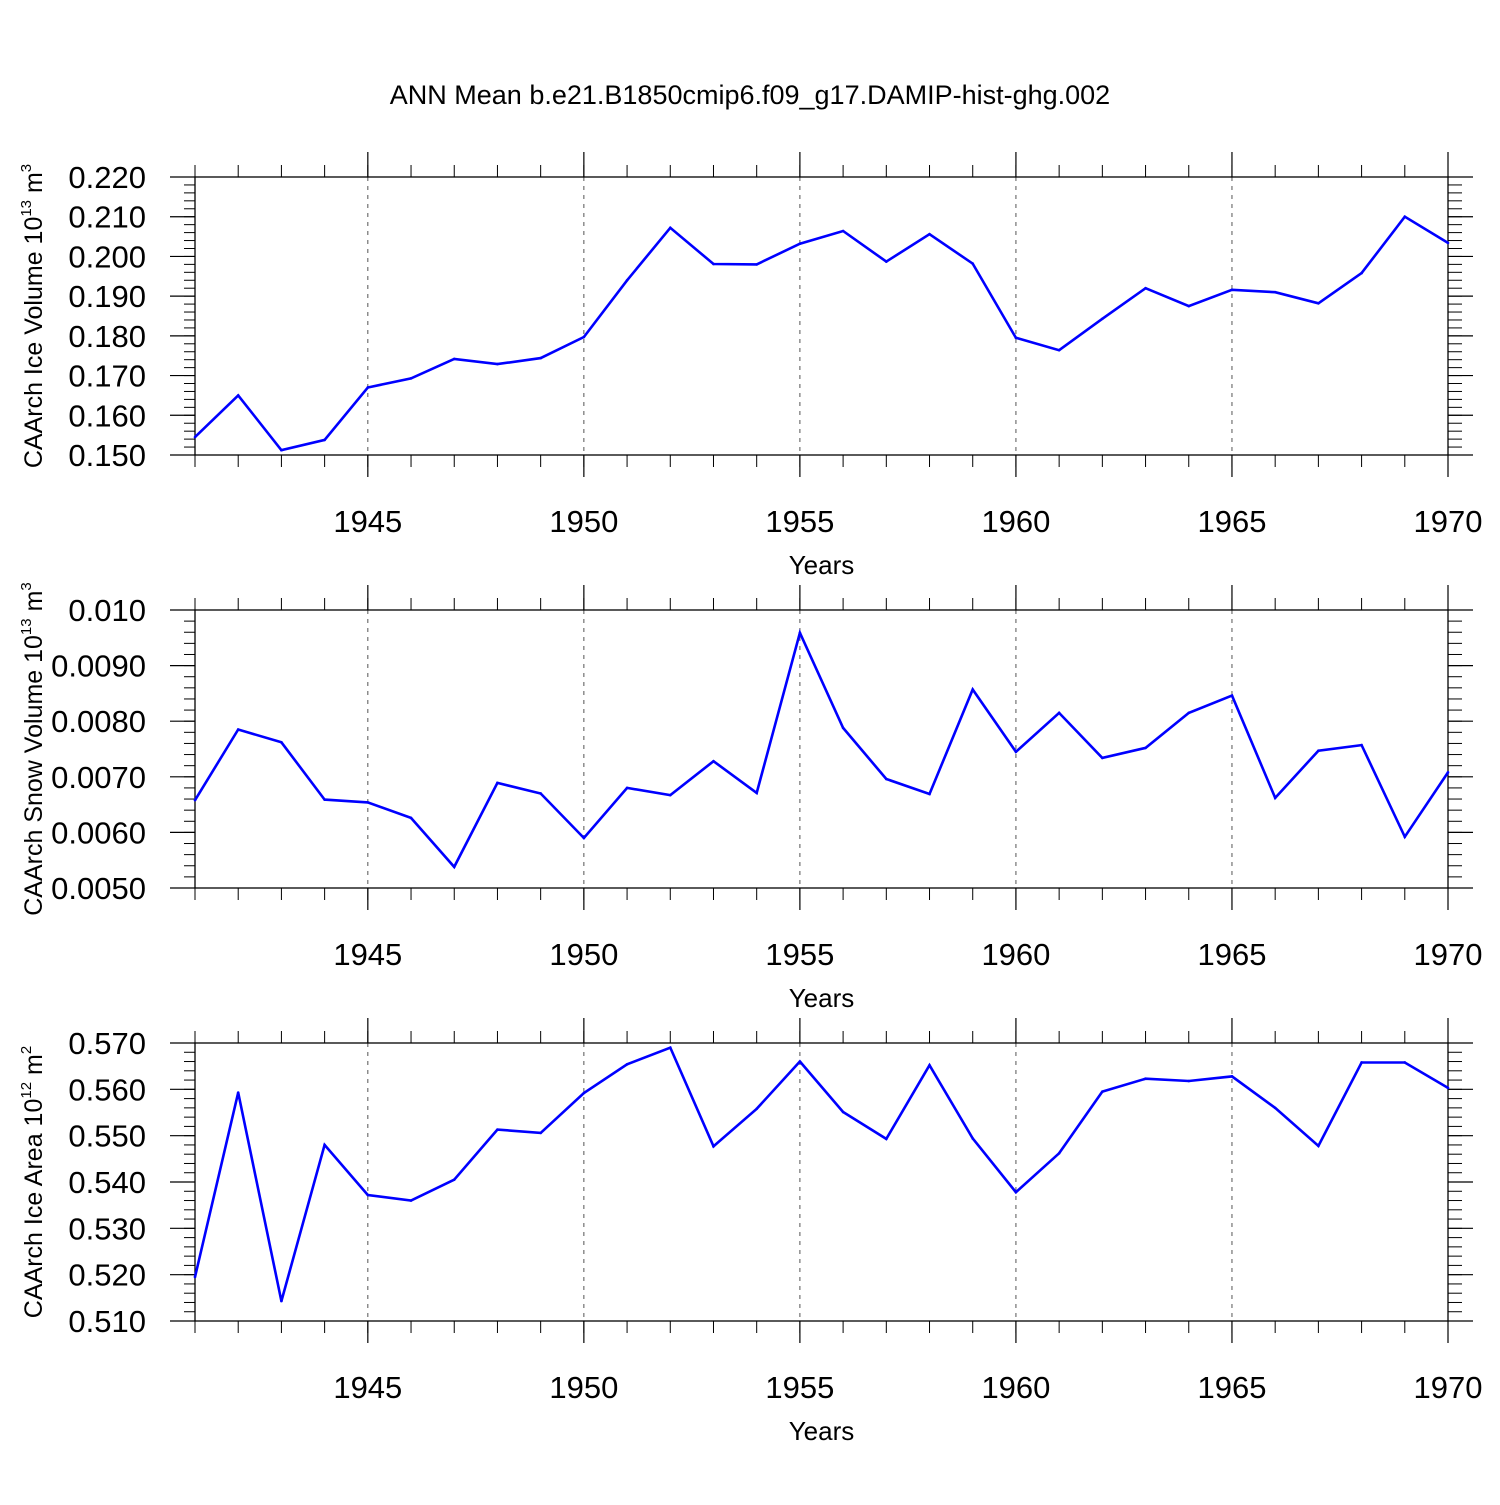  What do you see at coordinates (33, 316) in the screenshot?
I see `y-axis-title: CAArch Ice Volume 1013 m3` at bounding box center [33, 316].